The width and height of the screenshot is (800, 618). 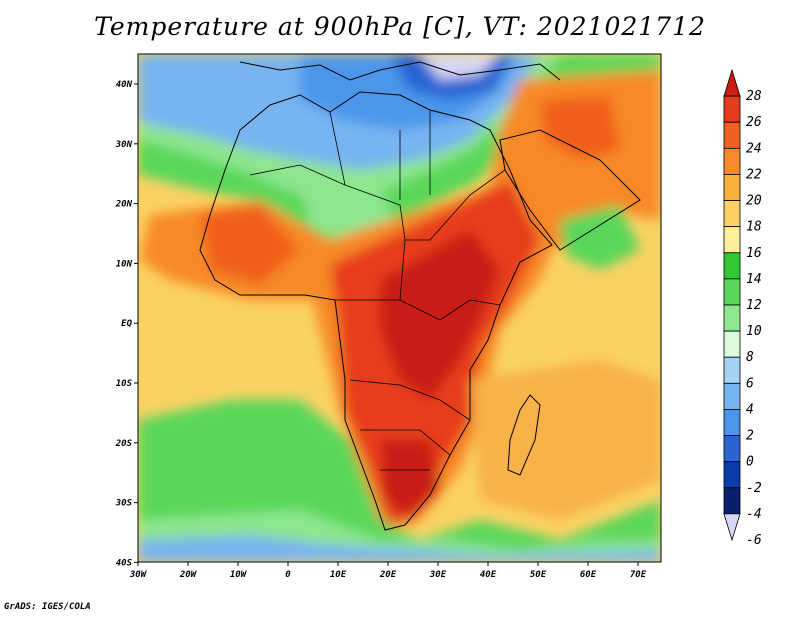 What do you see at coordinates (440, 315) in the screenshot?
I see `field-central-darkred` at bounding box center [440, 315].